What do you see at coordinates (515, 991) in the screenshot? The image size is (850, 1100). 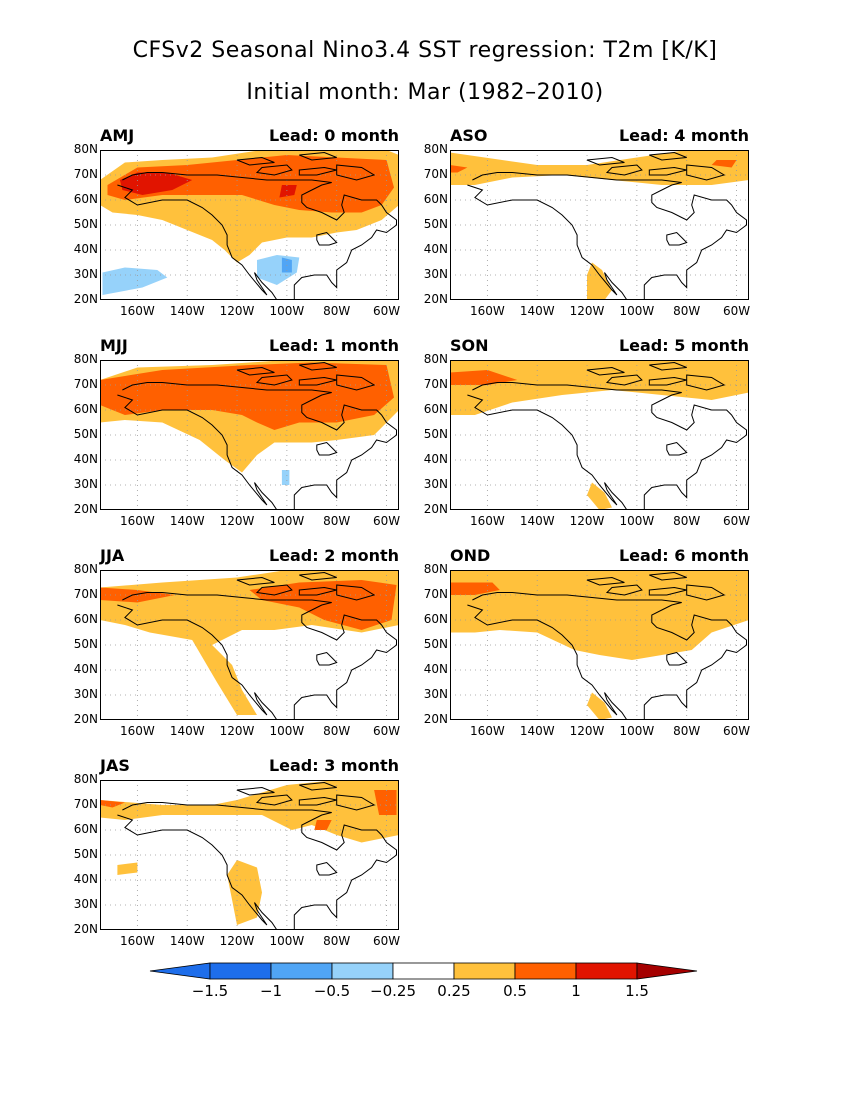 I see `colorbar-tick-label: 0.5` at bounding box center [515, 991].